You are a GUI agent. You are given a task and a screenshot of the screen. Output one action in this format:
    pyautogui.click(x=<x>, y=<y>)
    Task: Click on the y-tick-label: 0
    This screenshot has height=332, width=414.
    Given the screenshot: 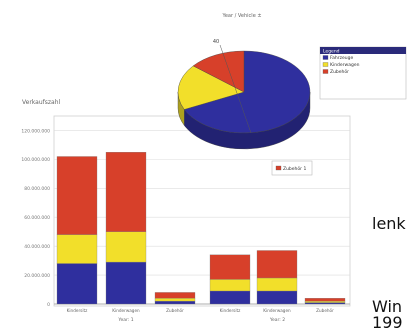 What is the action you would take?
    pyautogui.click(x=48, y=305)
    